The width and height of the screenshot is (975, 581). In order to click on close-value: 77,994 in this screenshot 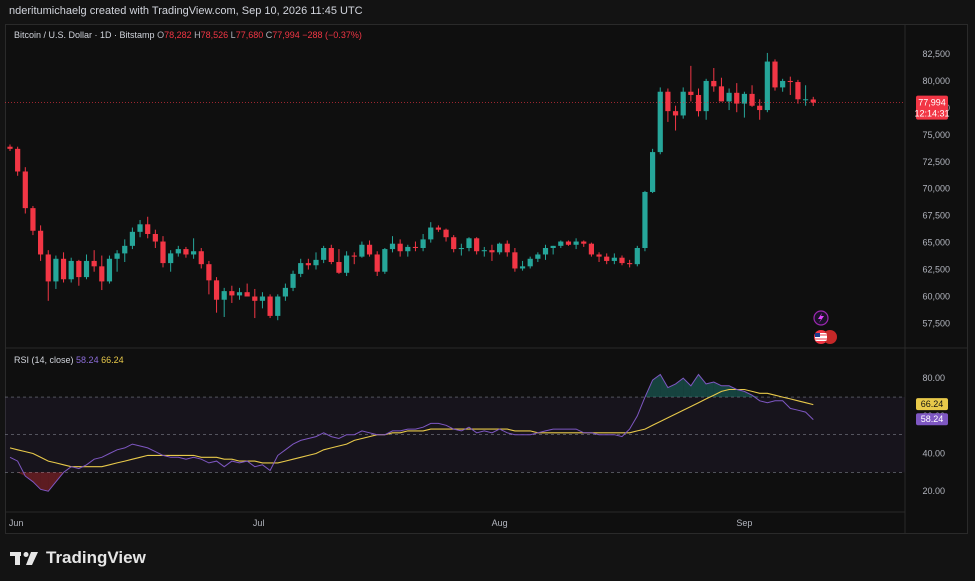, I will do `click(286, 35)`.